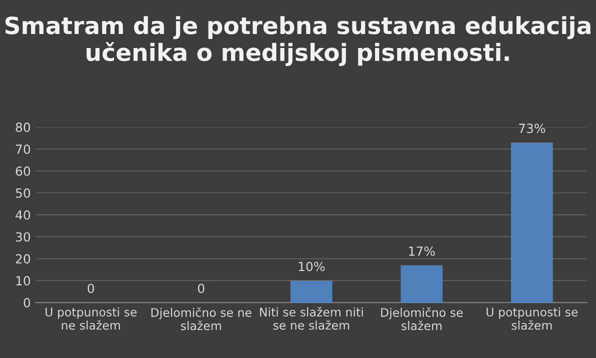 This screenshot has width=596, height=358. I want to click on y-tick-label: 30, so click(23, 237).